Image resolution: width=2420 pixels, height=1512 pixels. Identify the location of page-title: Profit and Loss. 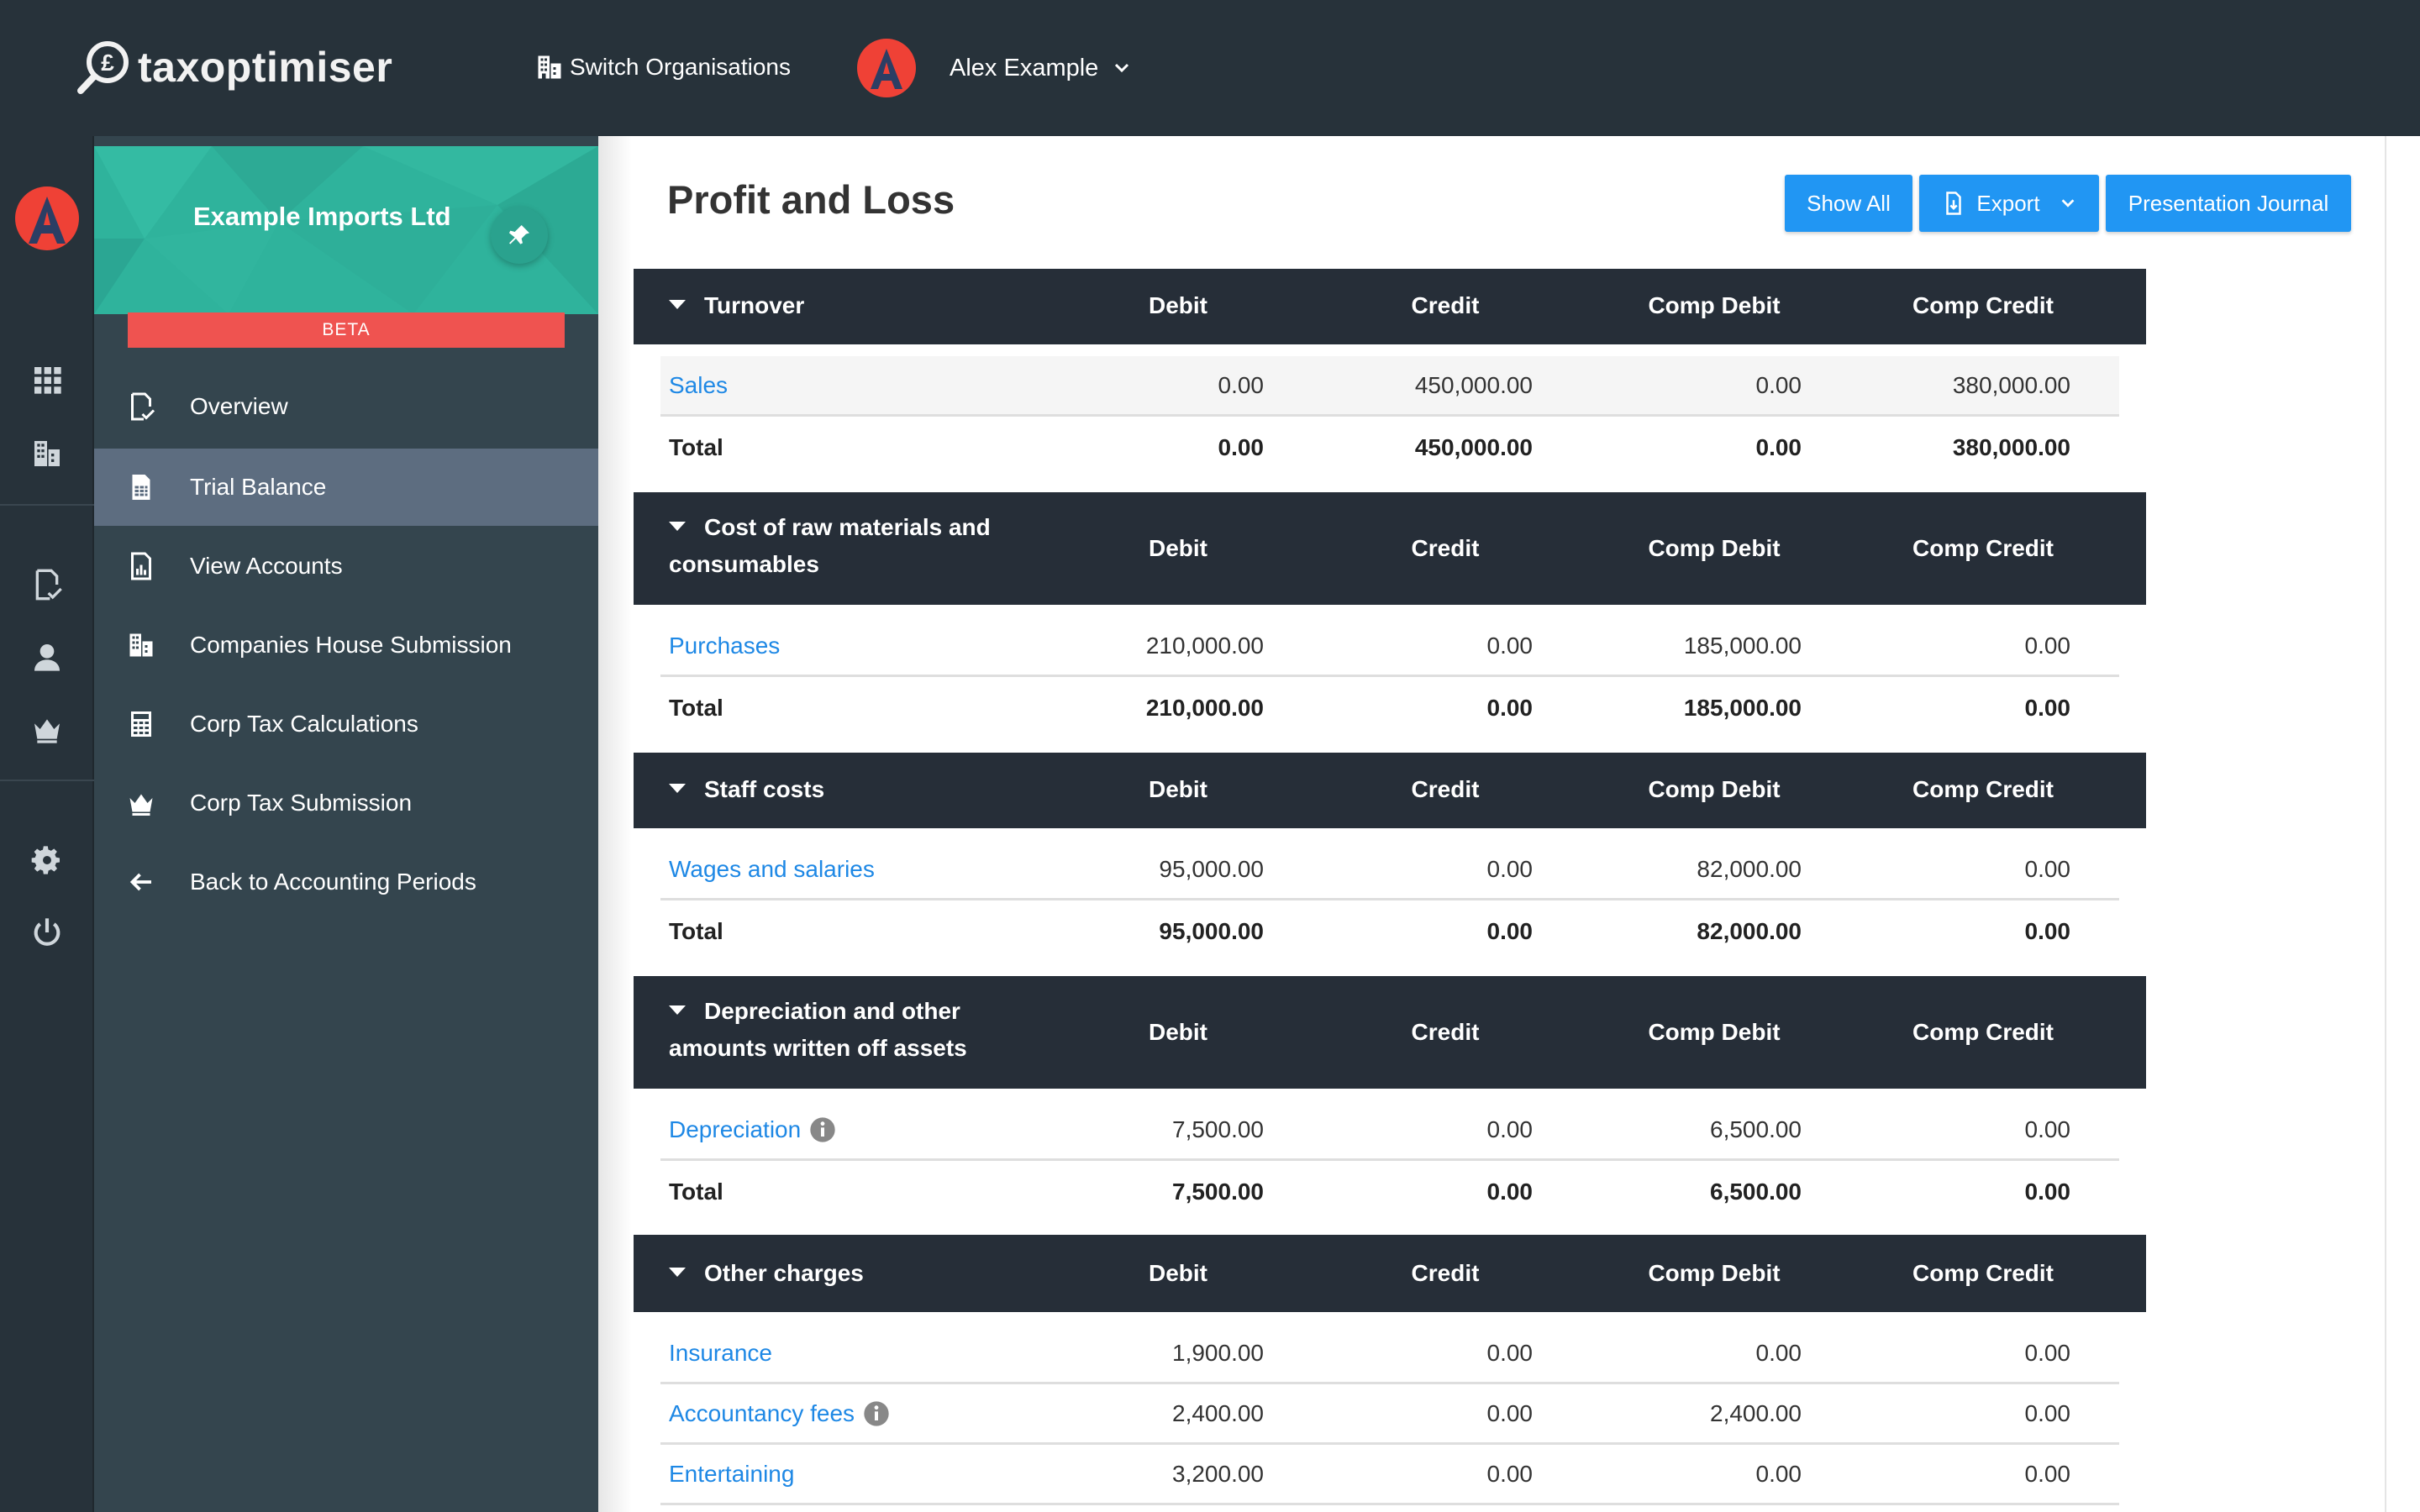
(811, 199).